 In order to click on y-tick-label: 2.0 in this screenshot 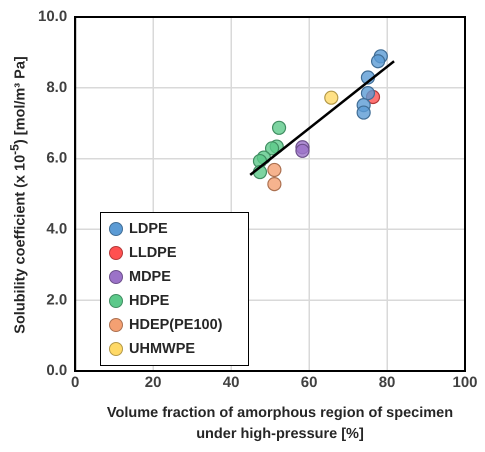, I will do `click(57, 299)`.